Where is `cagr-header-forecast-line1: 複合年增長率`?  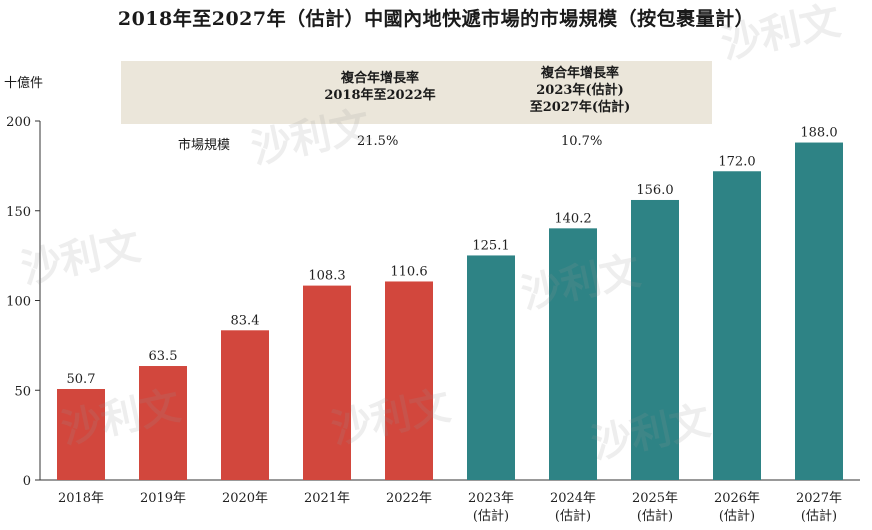
cagr-header-forecast-line1: 複合年增長率 is located at coordinates (579, 73).